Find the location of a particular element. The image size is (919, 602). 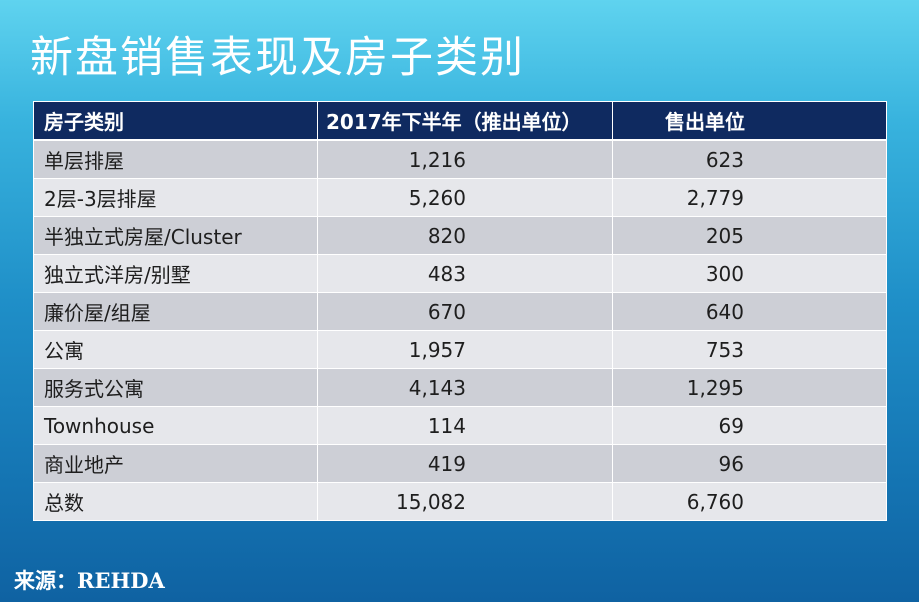

row-sold-units: 96 is located at coordinates (749, 463).